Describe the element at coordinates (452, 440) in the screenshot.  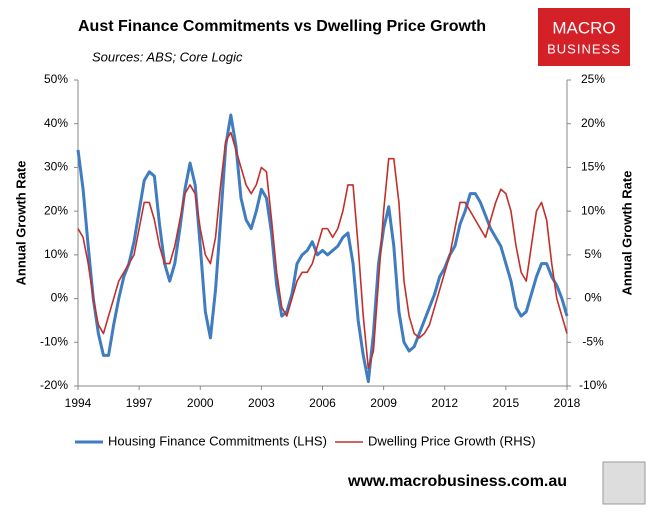
I see `legend-label: Dwelling Price Growth (RHS)` at that location.